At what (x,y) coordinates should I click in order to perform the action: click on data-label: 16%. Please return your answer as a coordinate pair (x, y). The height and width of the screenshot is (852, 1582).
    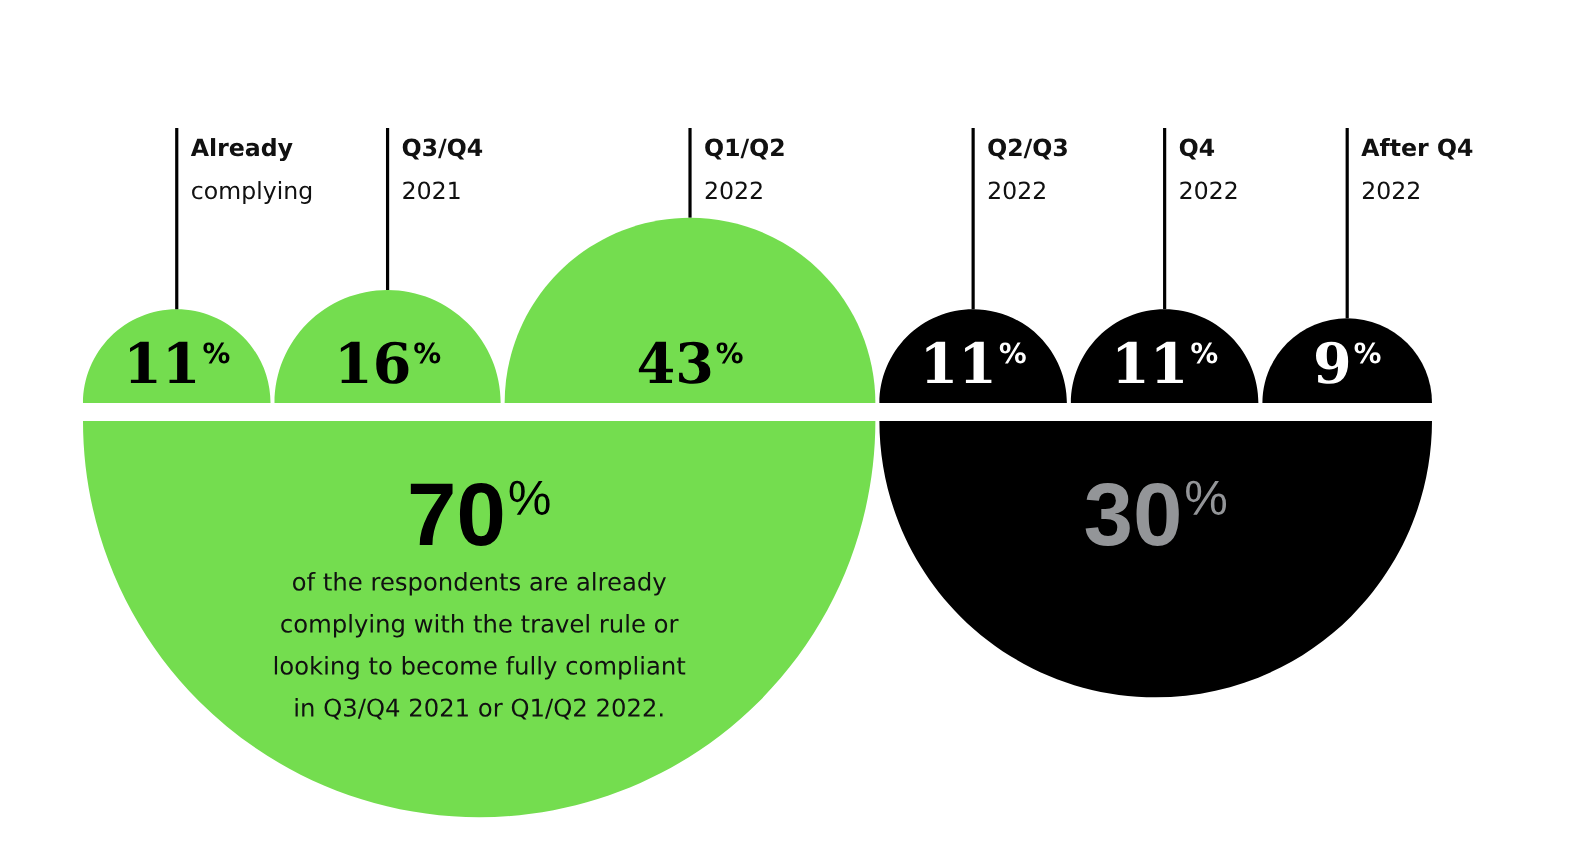
    Looking at the image, I should click on (390, 362).